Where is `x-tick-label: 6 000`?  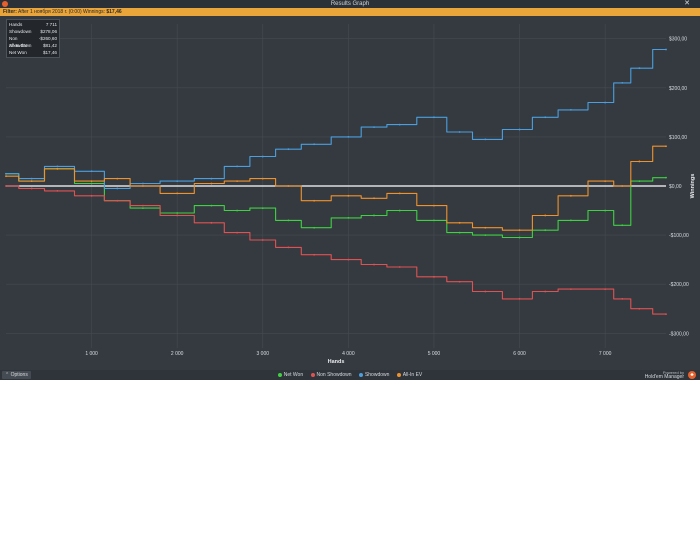 x-tick-label: 6 000 is located at coordinates (519, 354).